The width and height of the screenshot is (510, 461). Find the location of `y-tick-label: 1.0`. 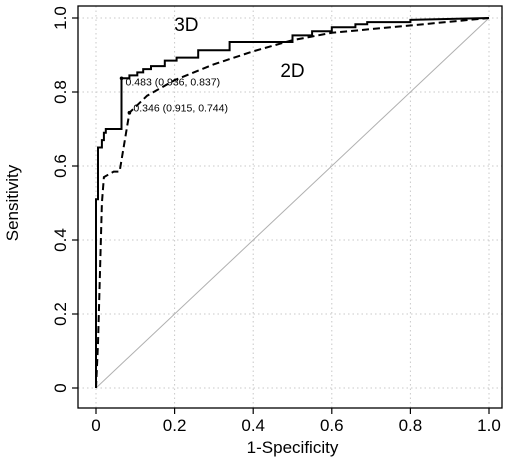

y-tick-label: 1.0 is located at coordinates (60, 18).